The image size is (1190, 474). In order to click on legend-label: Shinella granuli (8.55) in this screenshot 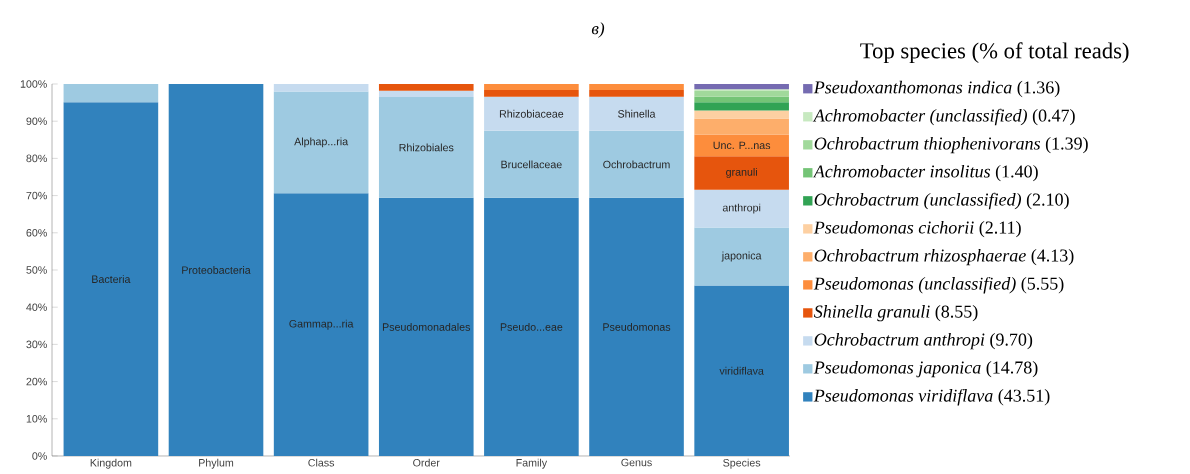, I will do `click(896, 313)`.